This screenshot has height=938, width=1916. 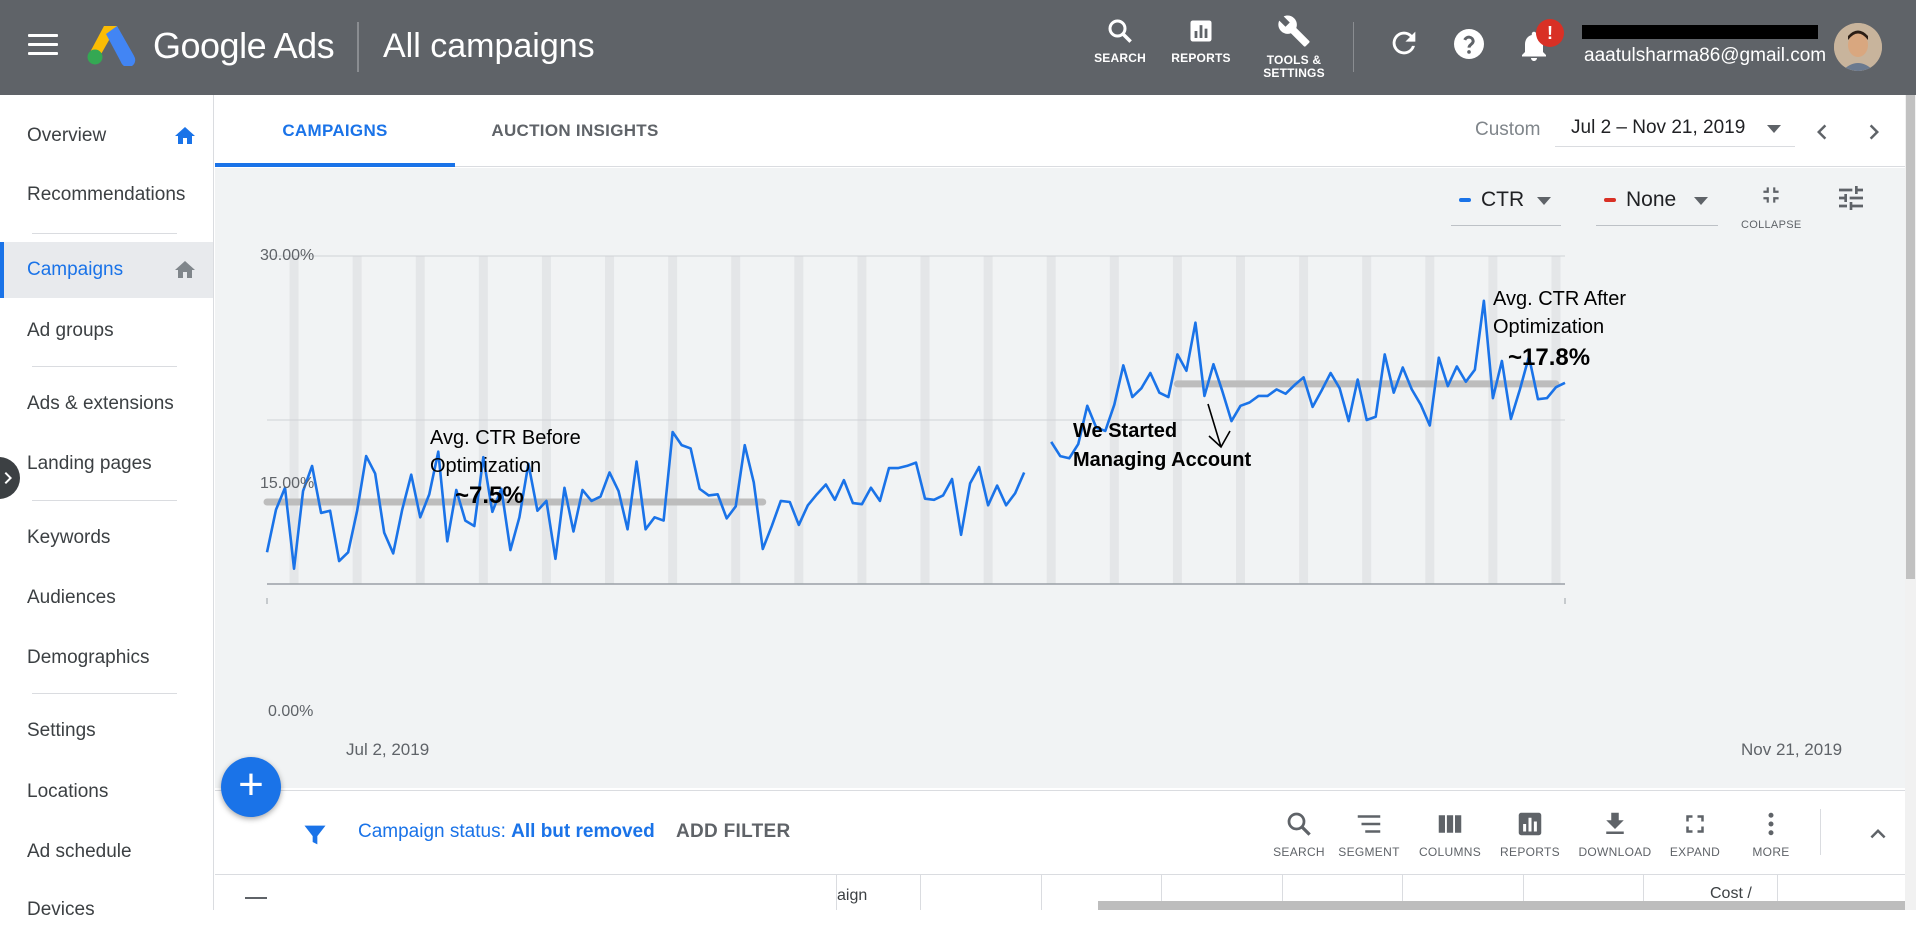 I want to click on reports-icon, so click(x=1530, y=824).